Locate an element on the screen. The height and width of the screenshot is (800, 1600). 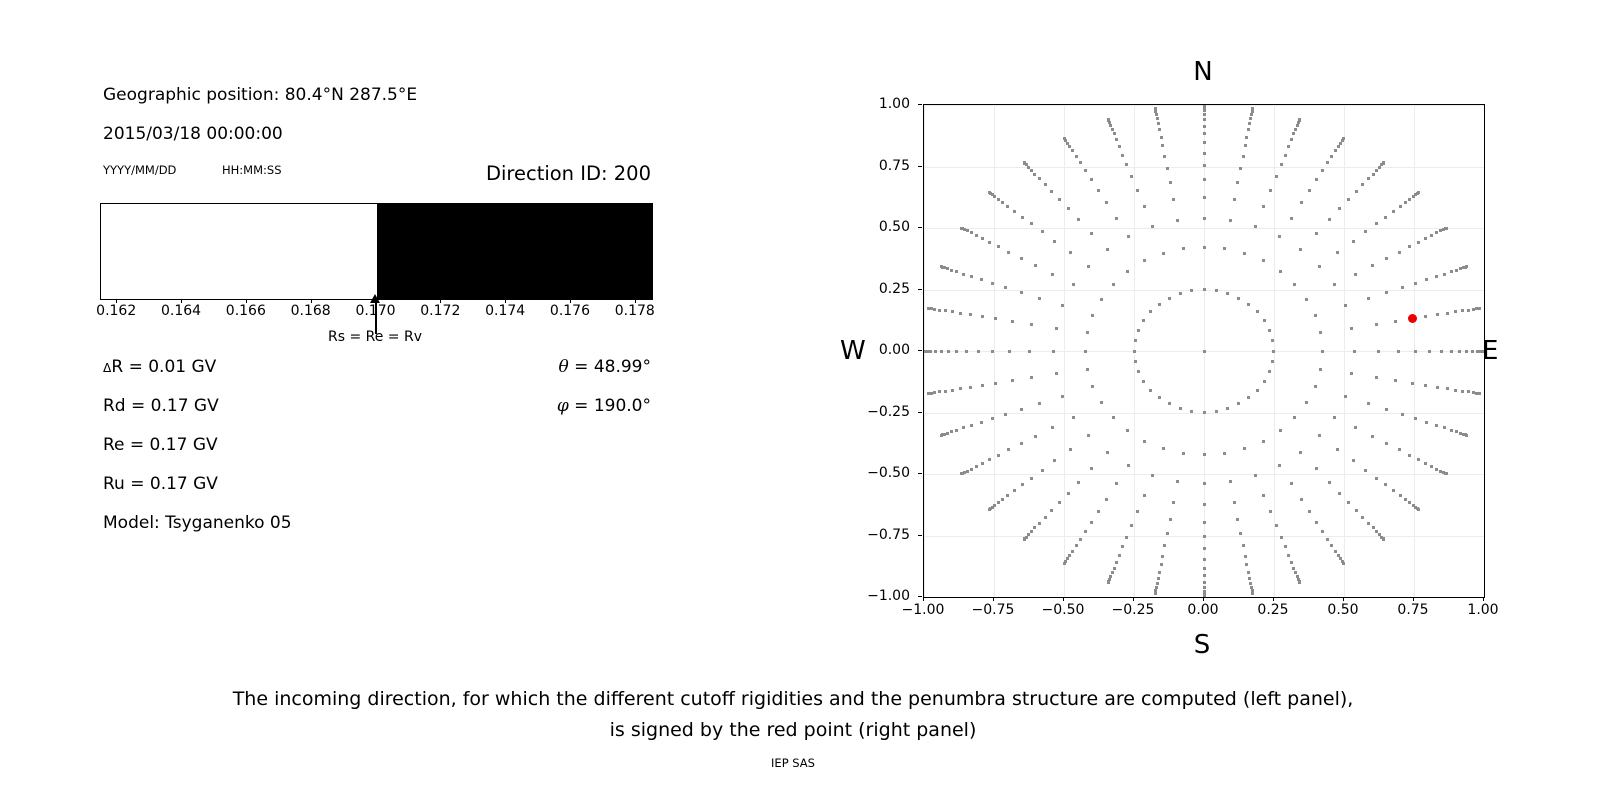
compass-west-label: W is located at coordinates (853, 351).